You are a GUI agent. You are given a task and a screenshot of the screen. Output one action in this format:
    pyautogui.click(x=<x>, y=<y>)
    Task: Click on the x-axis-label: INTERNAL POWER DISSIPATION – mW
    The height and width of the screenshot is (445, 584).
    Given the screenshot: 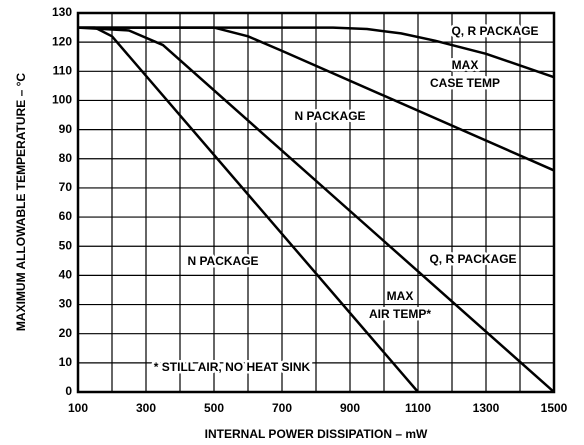 What is the action you would take?
    pyautogui.click(x=316, y=434)
    